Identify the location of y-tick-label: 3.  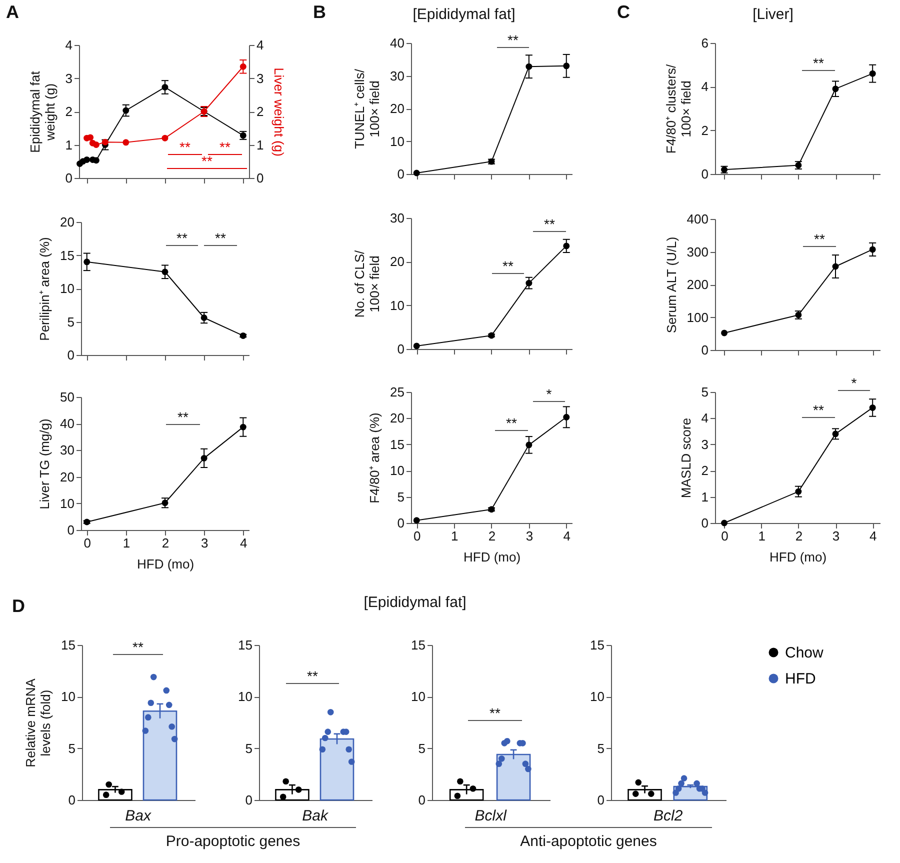
(68, 78).